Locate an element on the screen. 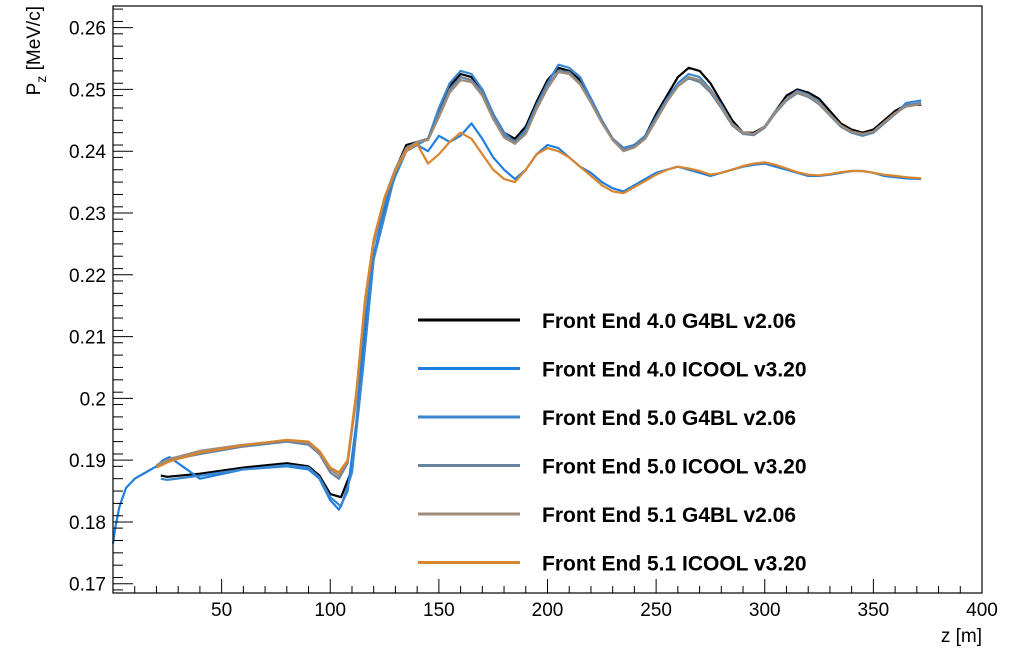  y-axis-label: Pz [MeV/c] is located at coordinates (36, 50).